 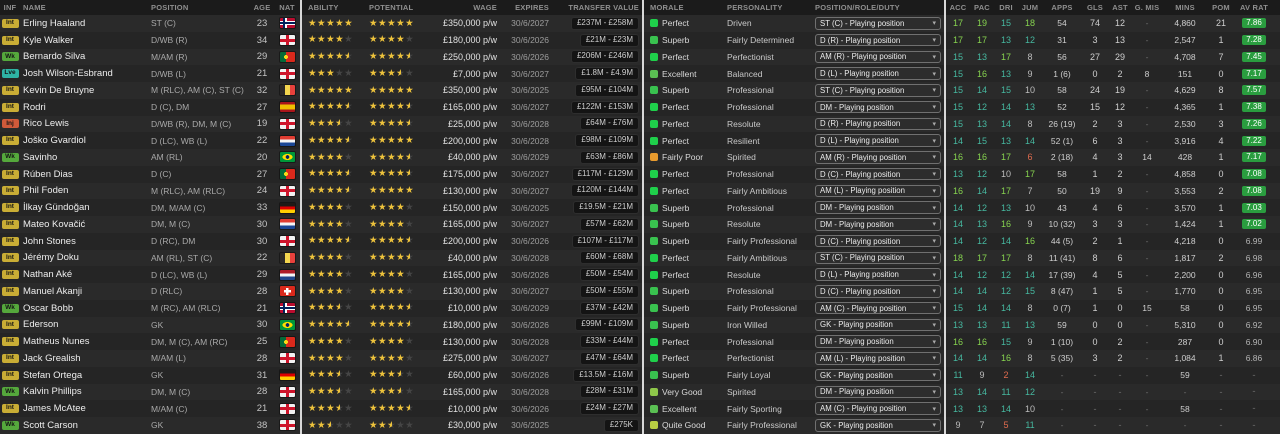 What do you see at coordinates (54, 224) in the screenshot?
I see `player-name: Mateo Kovačić` at bounding box center [54, 224].